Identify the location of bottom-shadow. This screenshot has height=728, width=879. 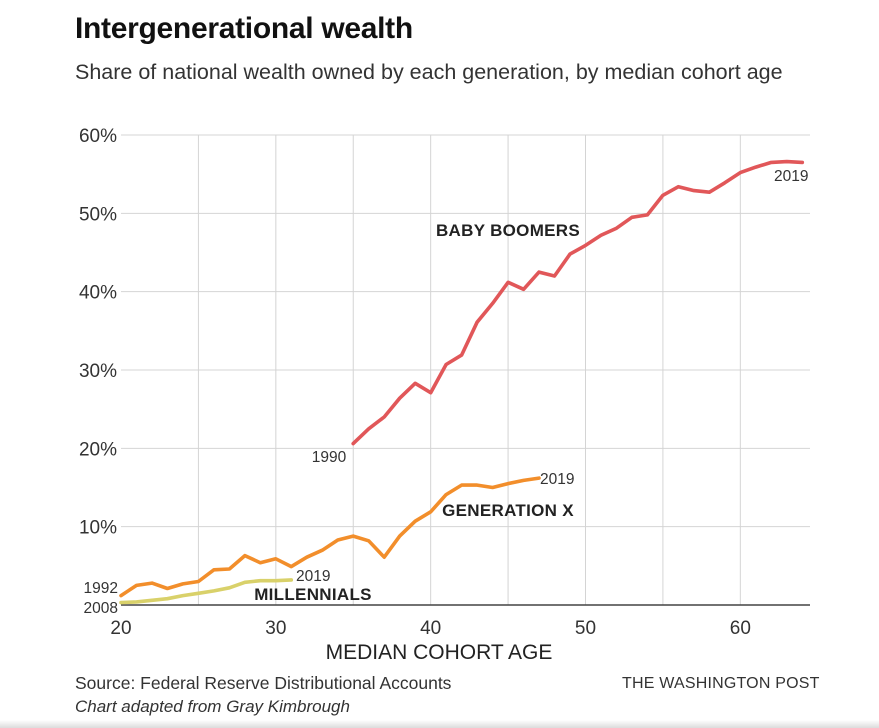
(439, 724).